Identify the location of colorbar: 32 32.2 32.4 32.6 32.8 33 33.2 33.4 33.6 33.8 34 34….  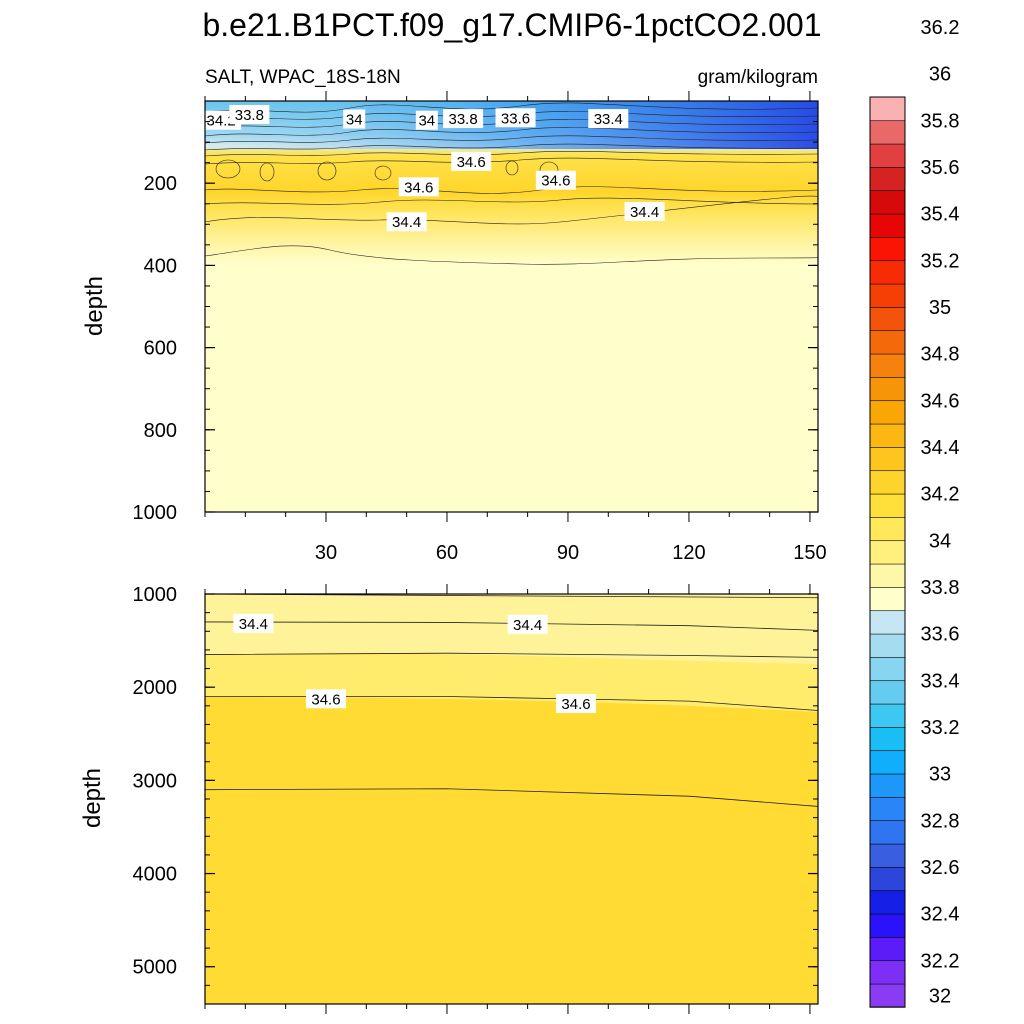
(914, 512).